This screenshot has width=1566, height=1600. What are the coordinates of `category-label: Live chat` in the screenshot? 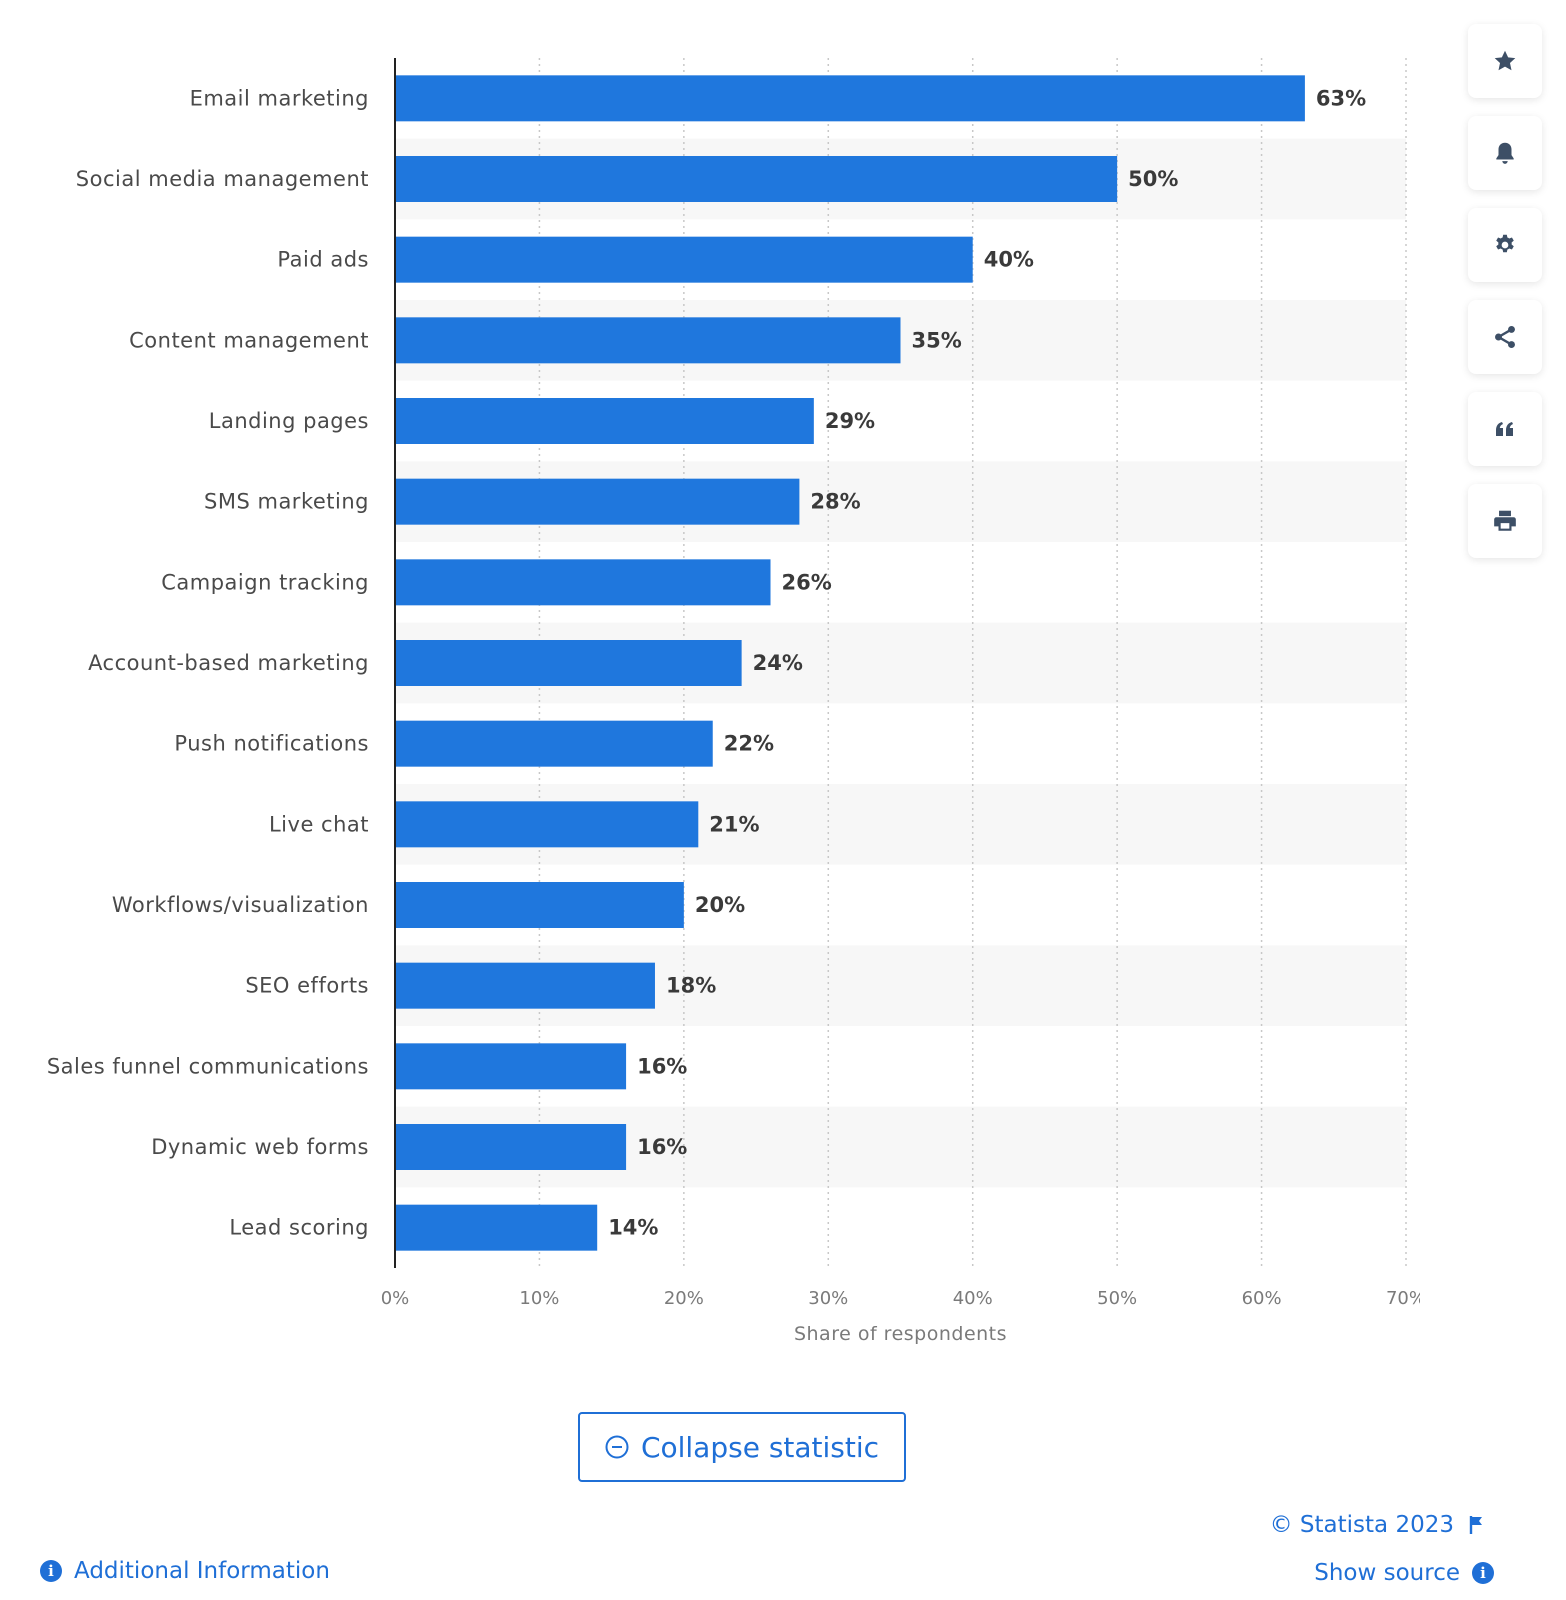 It's located at (319, 824).